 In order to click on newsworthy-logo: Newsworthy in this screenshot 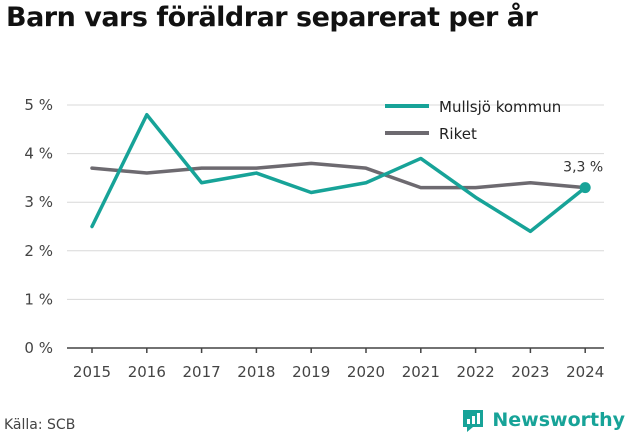, I will do `click(542, 420)`.